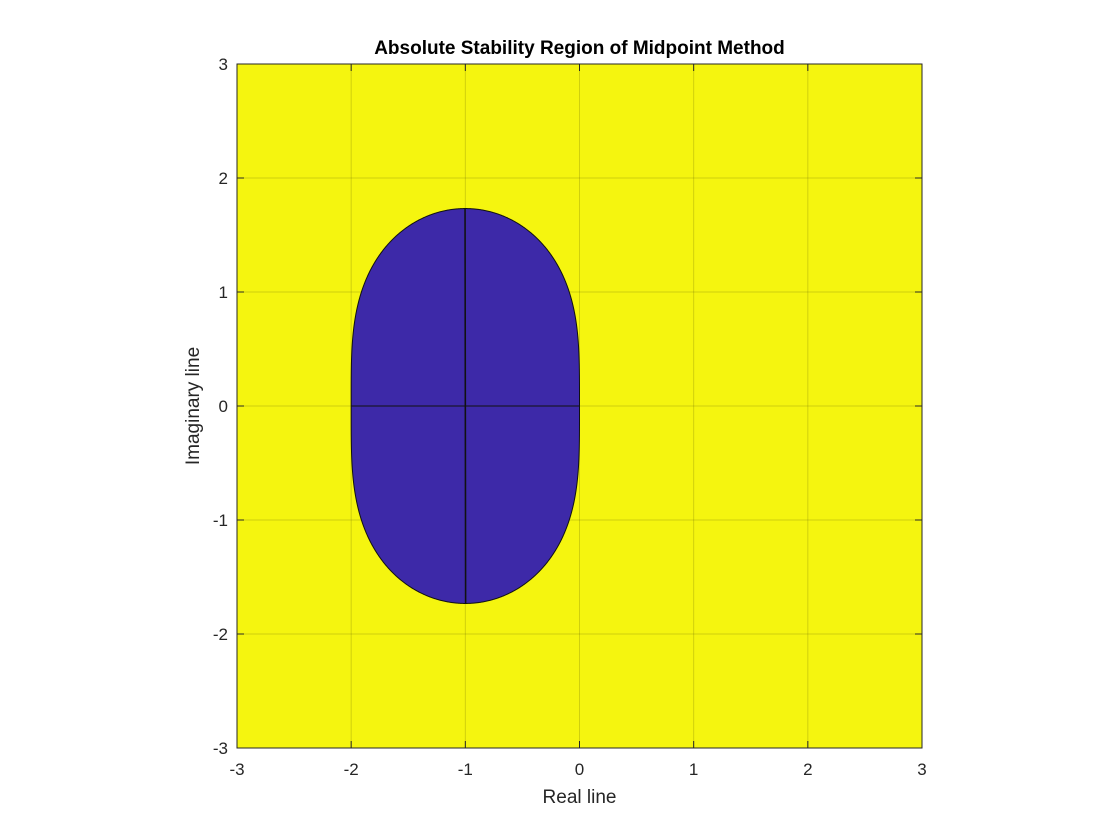 This screenshot has width=1120, height=840. What do you see at coordinates (580, 797) in the screenshot?
I see `x-axis-label: Real line` at bounding box center [580, 797].